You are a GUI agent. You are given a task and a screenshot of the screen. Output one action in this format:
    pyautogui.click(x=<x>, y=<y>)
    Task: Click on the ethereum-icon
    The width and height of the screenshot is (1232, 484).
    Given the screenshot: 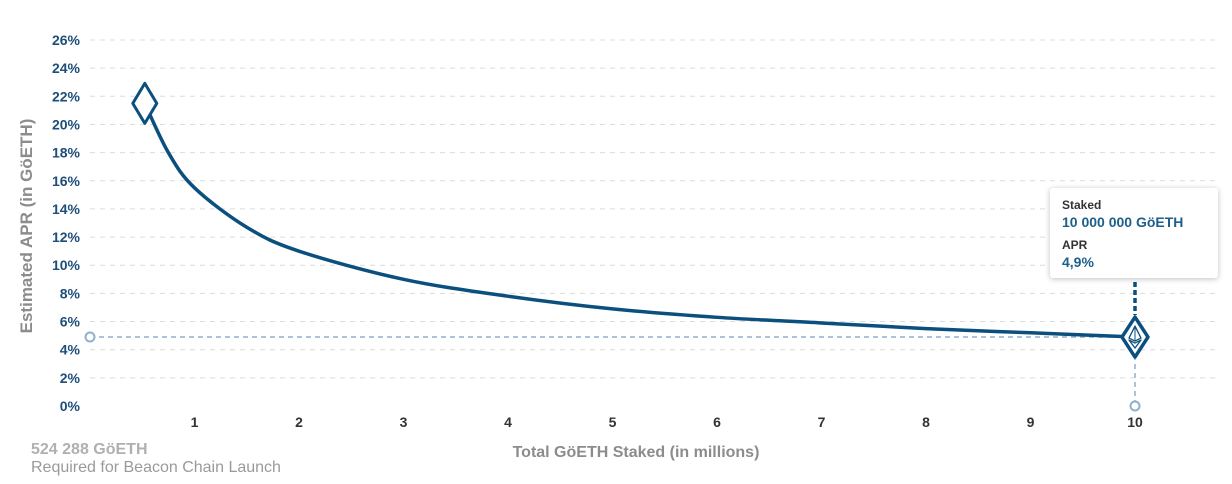 What is the action you would take?
    pyautogui.click(x=1135, y=337)
    